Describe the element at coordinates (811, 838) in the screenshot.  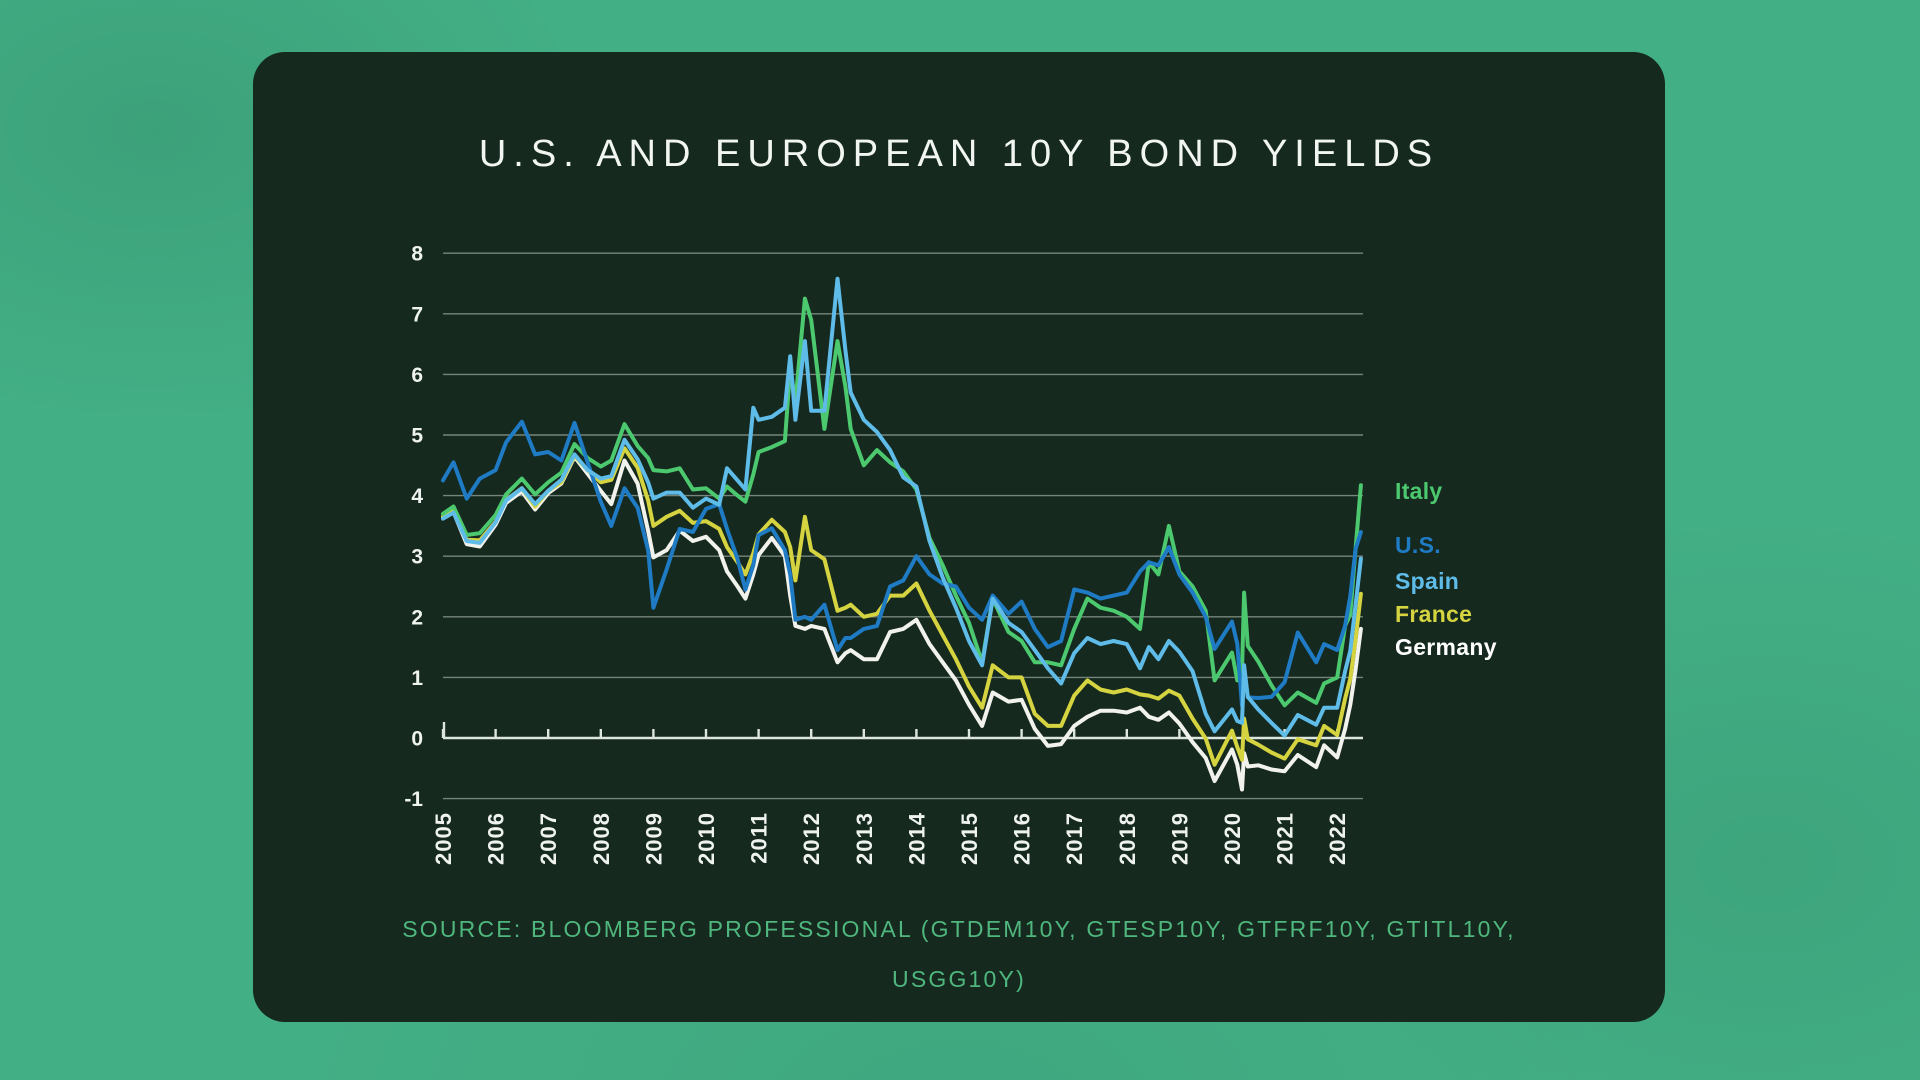
I see `x-axis-tick-label-2012: 2012` at that location.